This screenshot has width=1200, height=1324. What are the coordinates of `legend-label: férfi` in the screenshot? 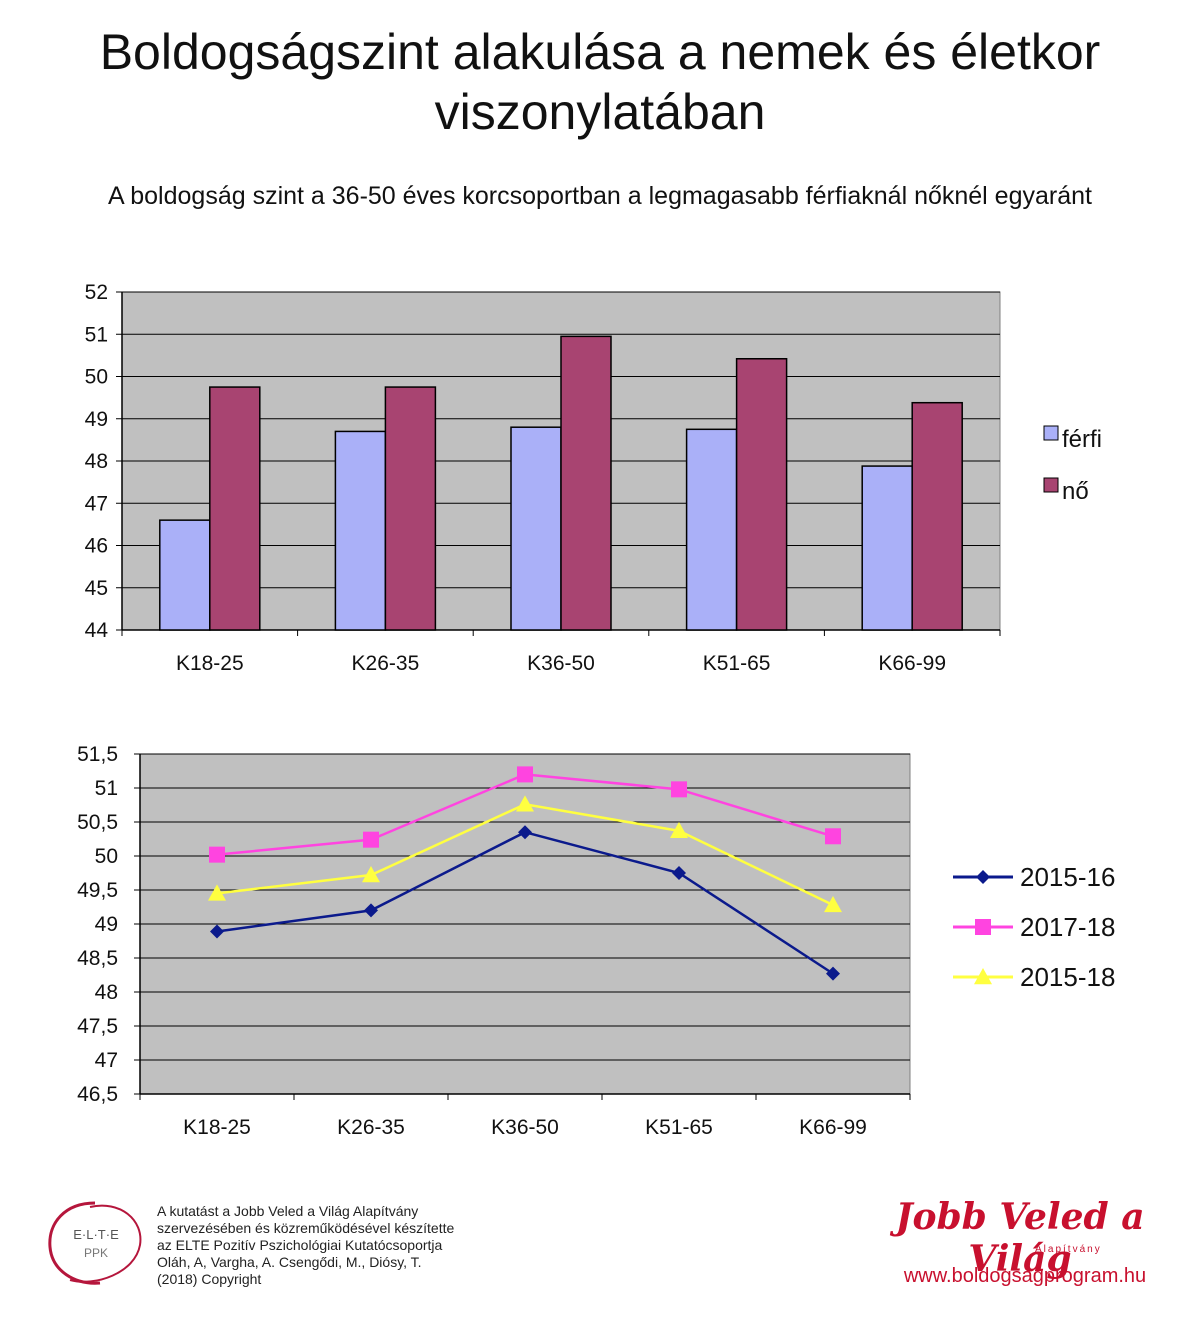 It's located at (1082, 439).